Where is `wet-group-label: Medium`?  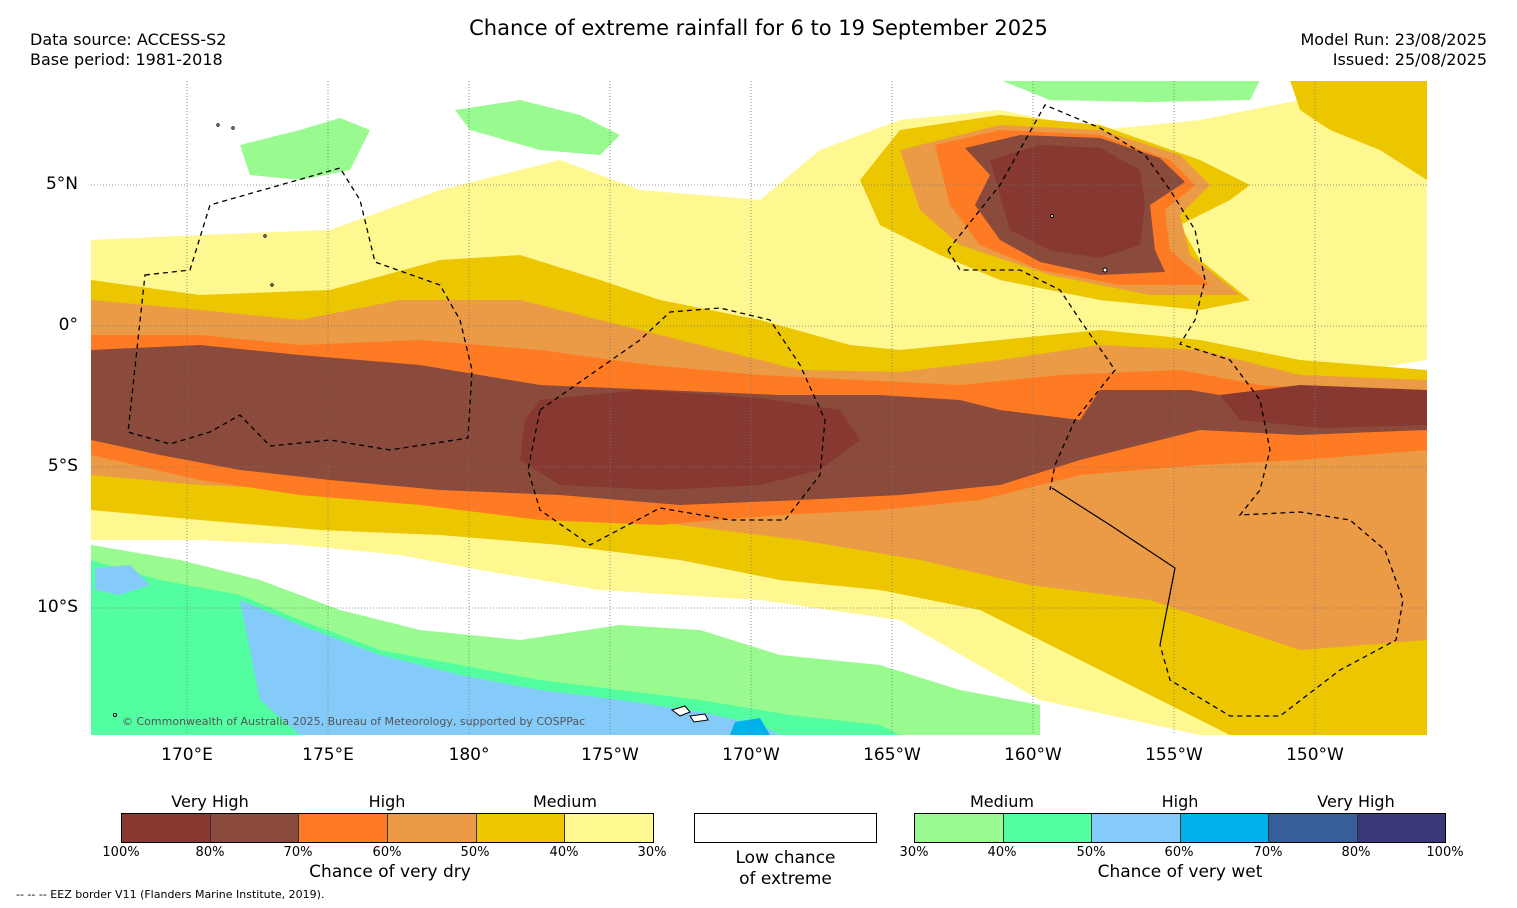
wet-group-label: Medium is located at coordinates (1002, 801).